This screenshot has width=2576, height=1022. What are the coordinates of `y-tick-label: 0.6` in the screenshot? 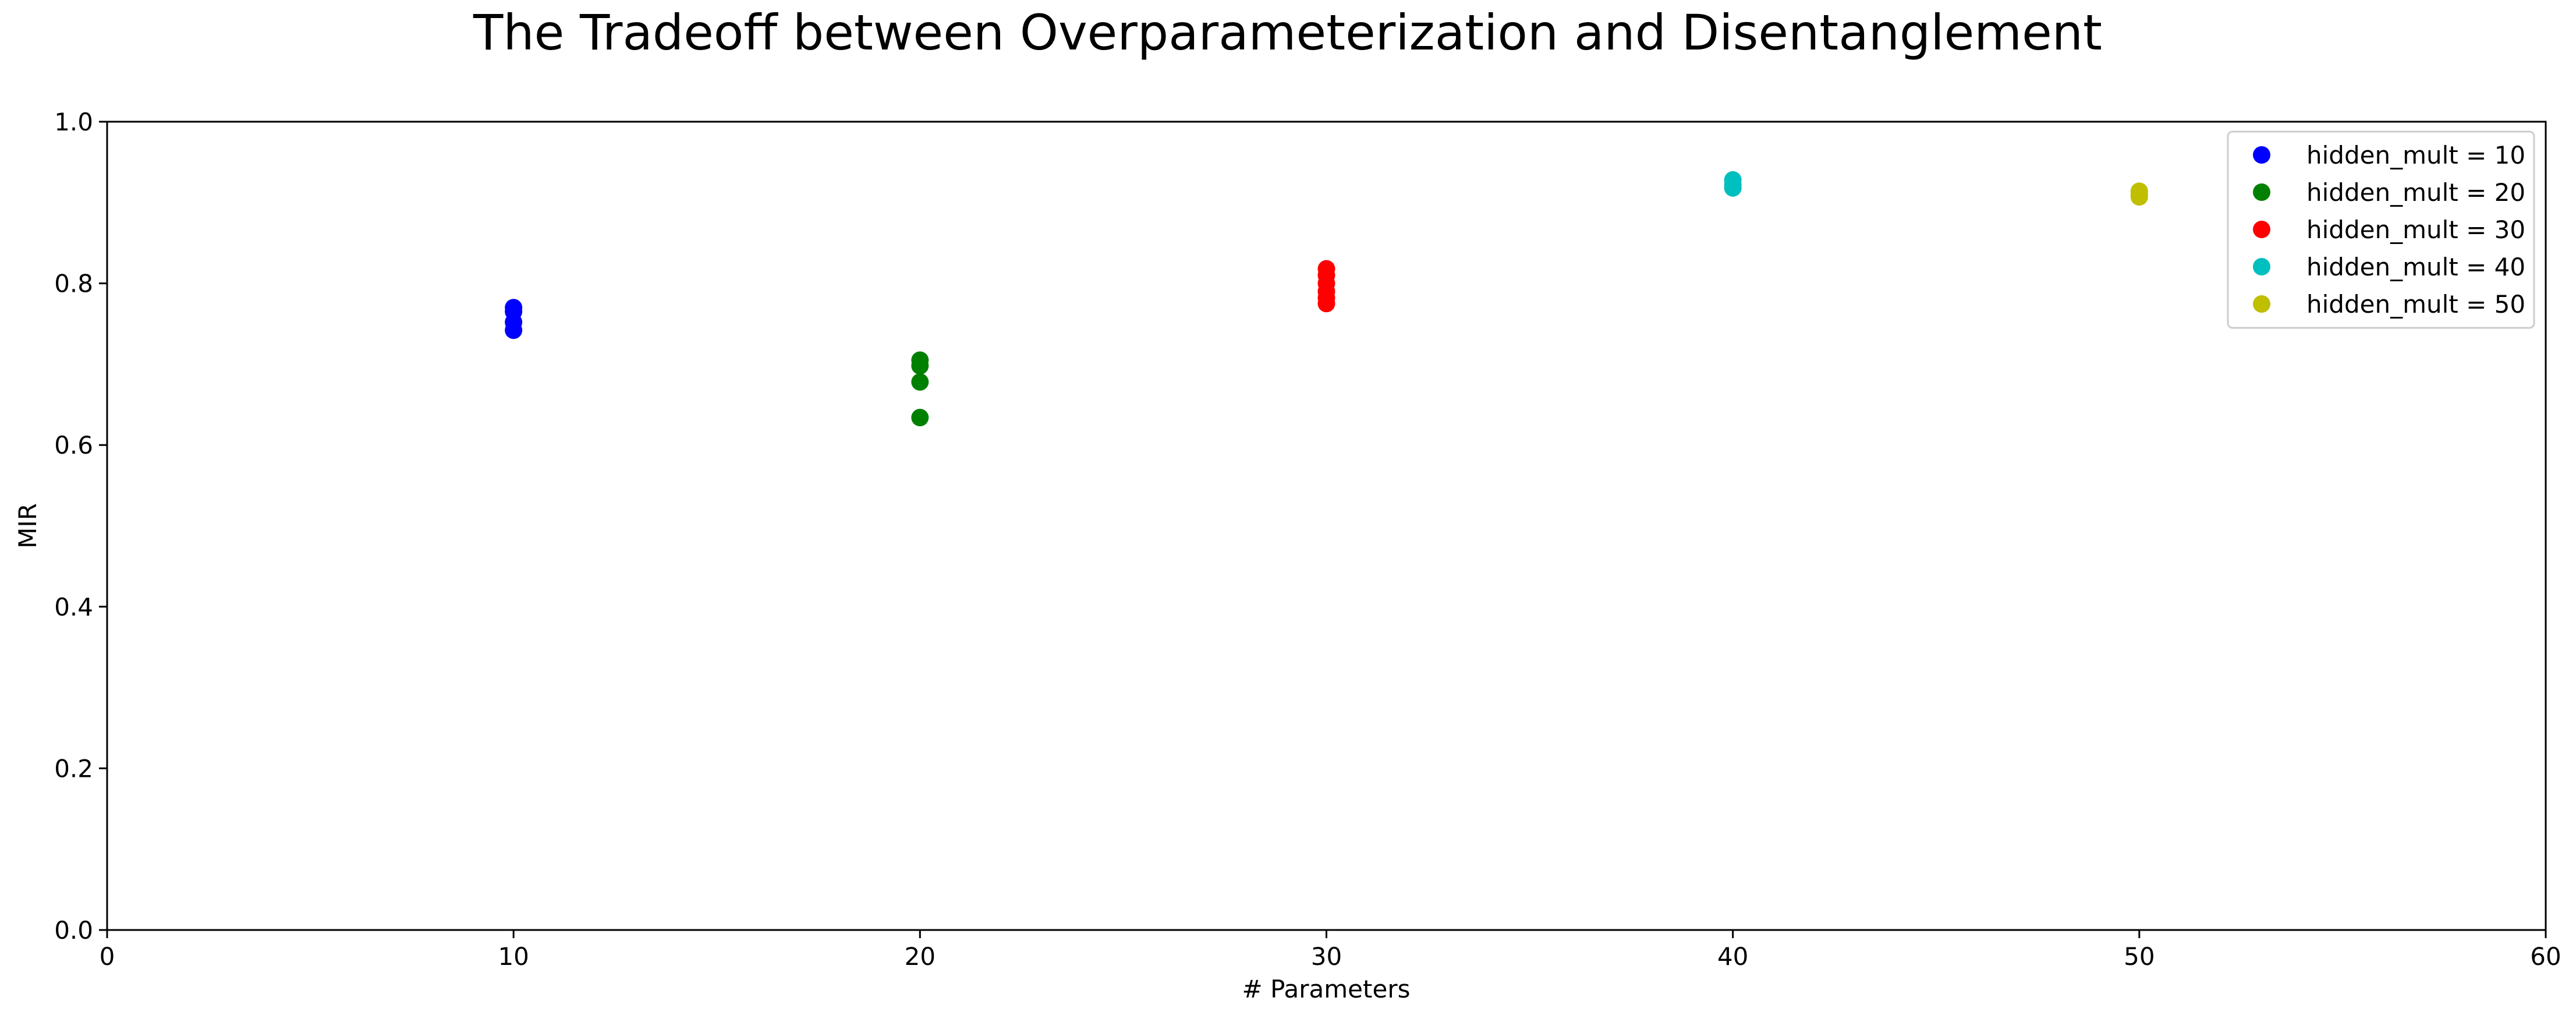 It's located at (73, 445).